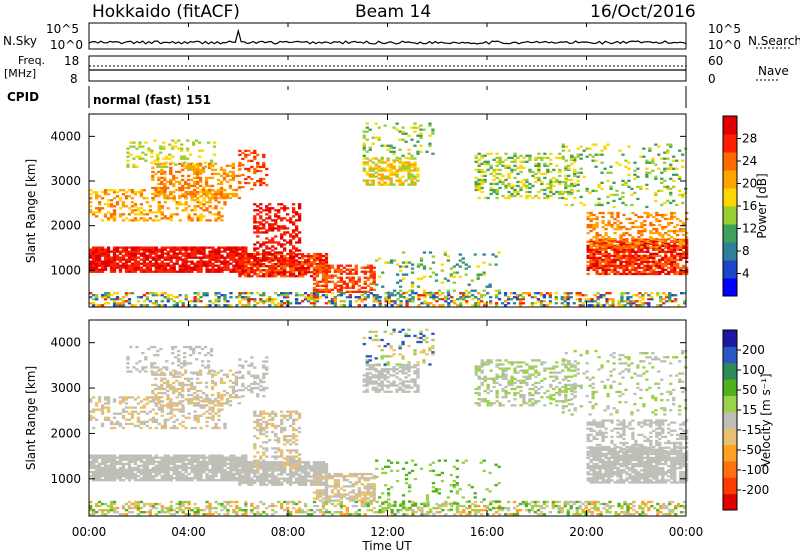 The image size is (800, 558). What do you see at coordinates (730, 143) in the screenshot?
I see `colorbar-swatch` at bounding box center [730, 143].